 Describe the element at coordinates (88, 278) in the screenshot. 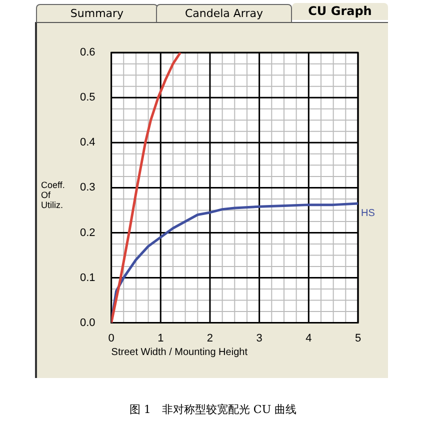

I see `y-tick-label: 0.1` at that location.